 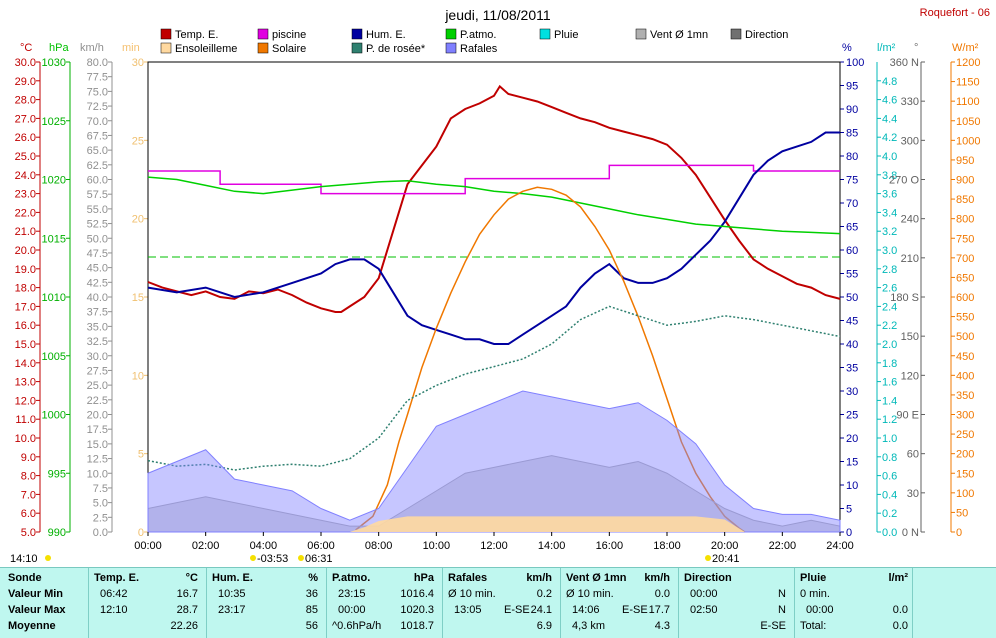 I want to click on dir-tick-label: 30, so click(x=913, y=494).